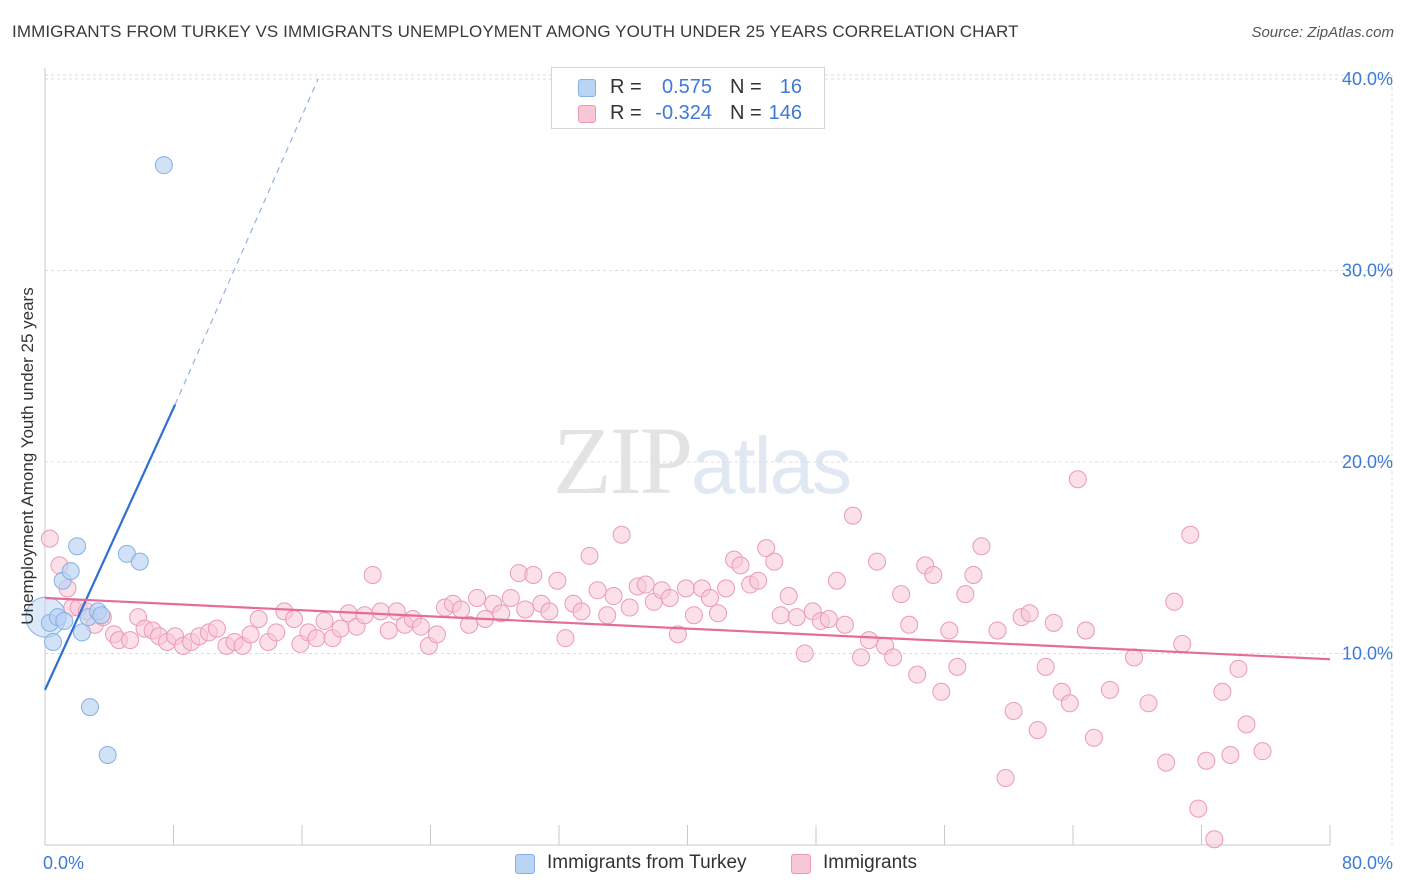 The image size is (1406, 892). What do you see at coordinates (1367, 654) in the screenshot?
I see `y-tick-label: 10.0%` at bounding box center [1367, 654].